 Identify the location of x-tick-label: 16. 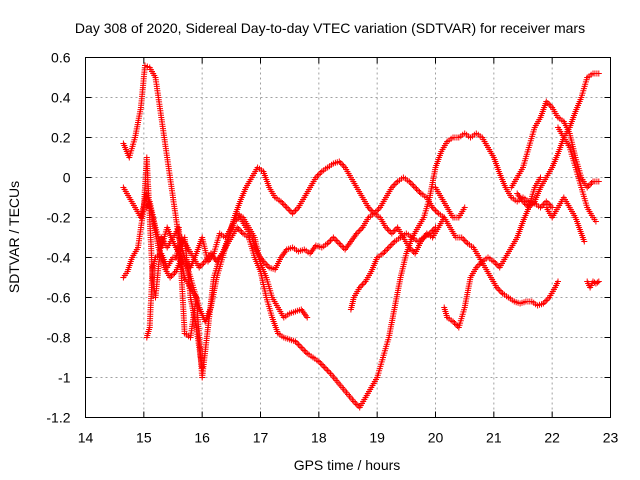
(202, 438).